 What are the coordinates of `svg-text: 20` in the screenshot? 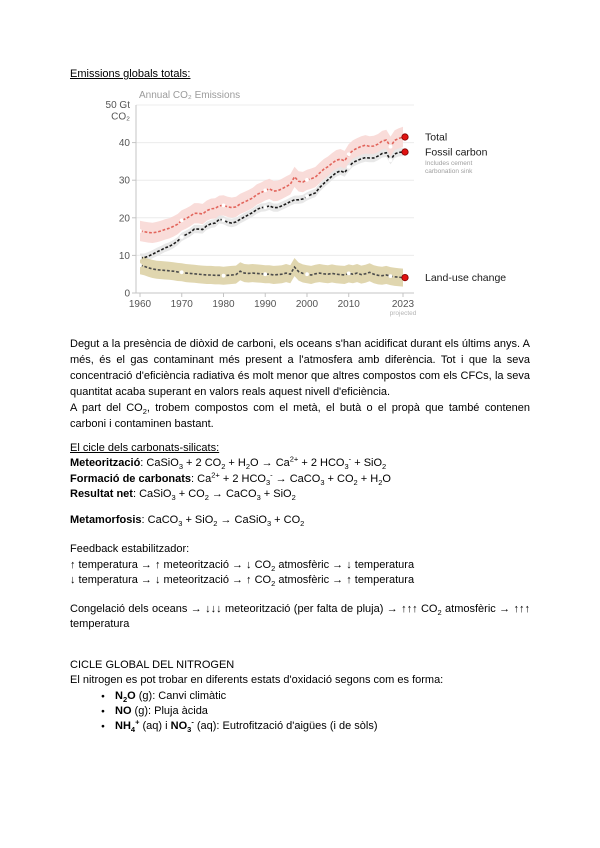 It's located at (125, 218).